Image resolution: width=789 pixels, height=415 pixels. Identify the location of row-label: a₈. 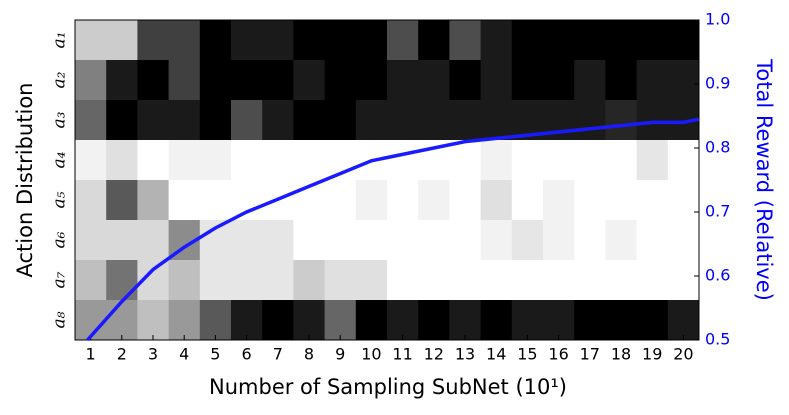
(60, 319).